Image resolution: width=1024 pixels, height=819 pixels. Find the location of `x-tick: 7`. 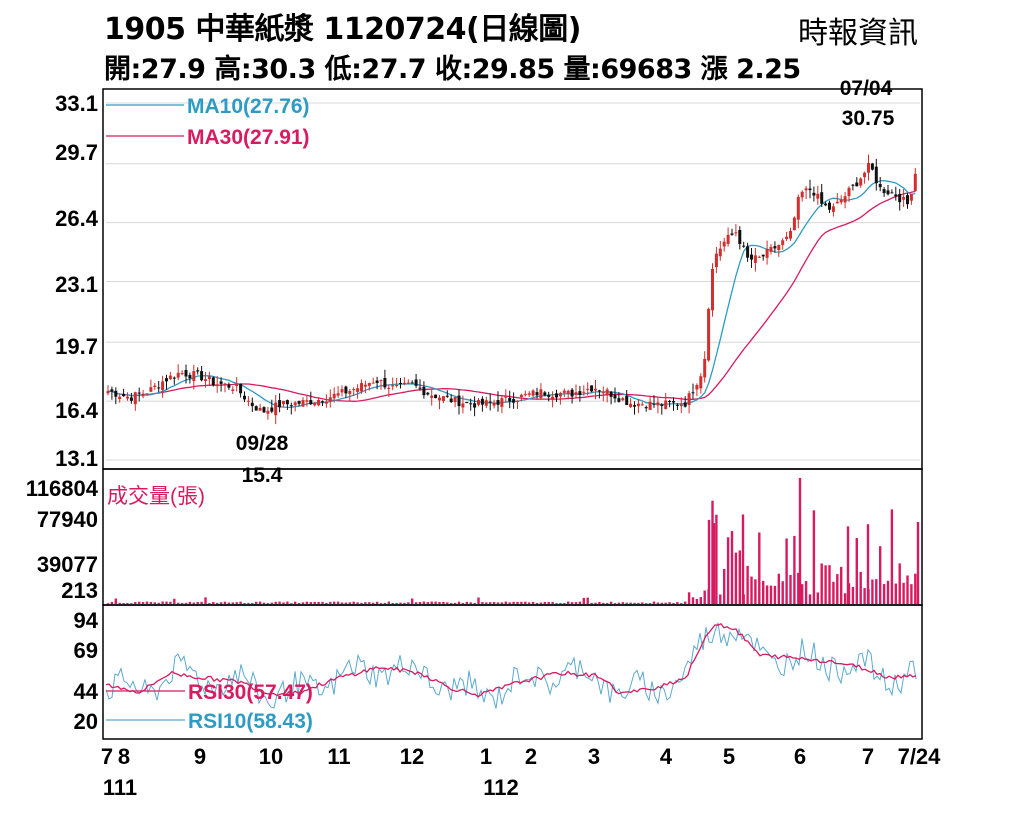

x-tick: 7 is located at coordinates (107, 756).